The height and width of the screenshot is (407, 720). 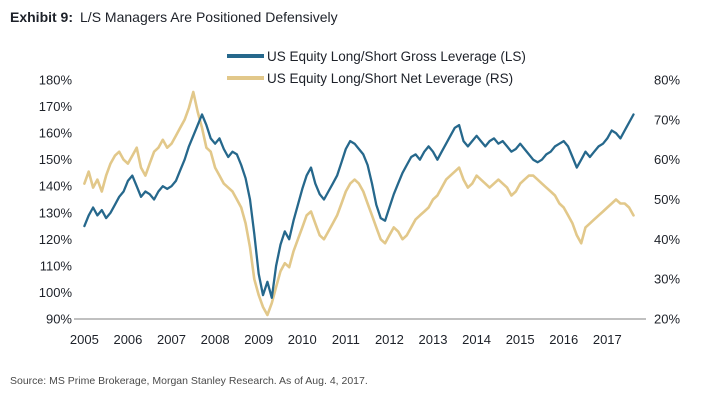 What do you see at coordinates (56, 133) in the screenshot?
I see `left-axis-tick-label: 160%` at bounding box center [56, 133].